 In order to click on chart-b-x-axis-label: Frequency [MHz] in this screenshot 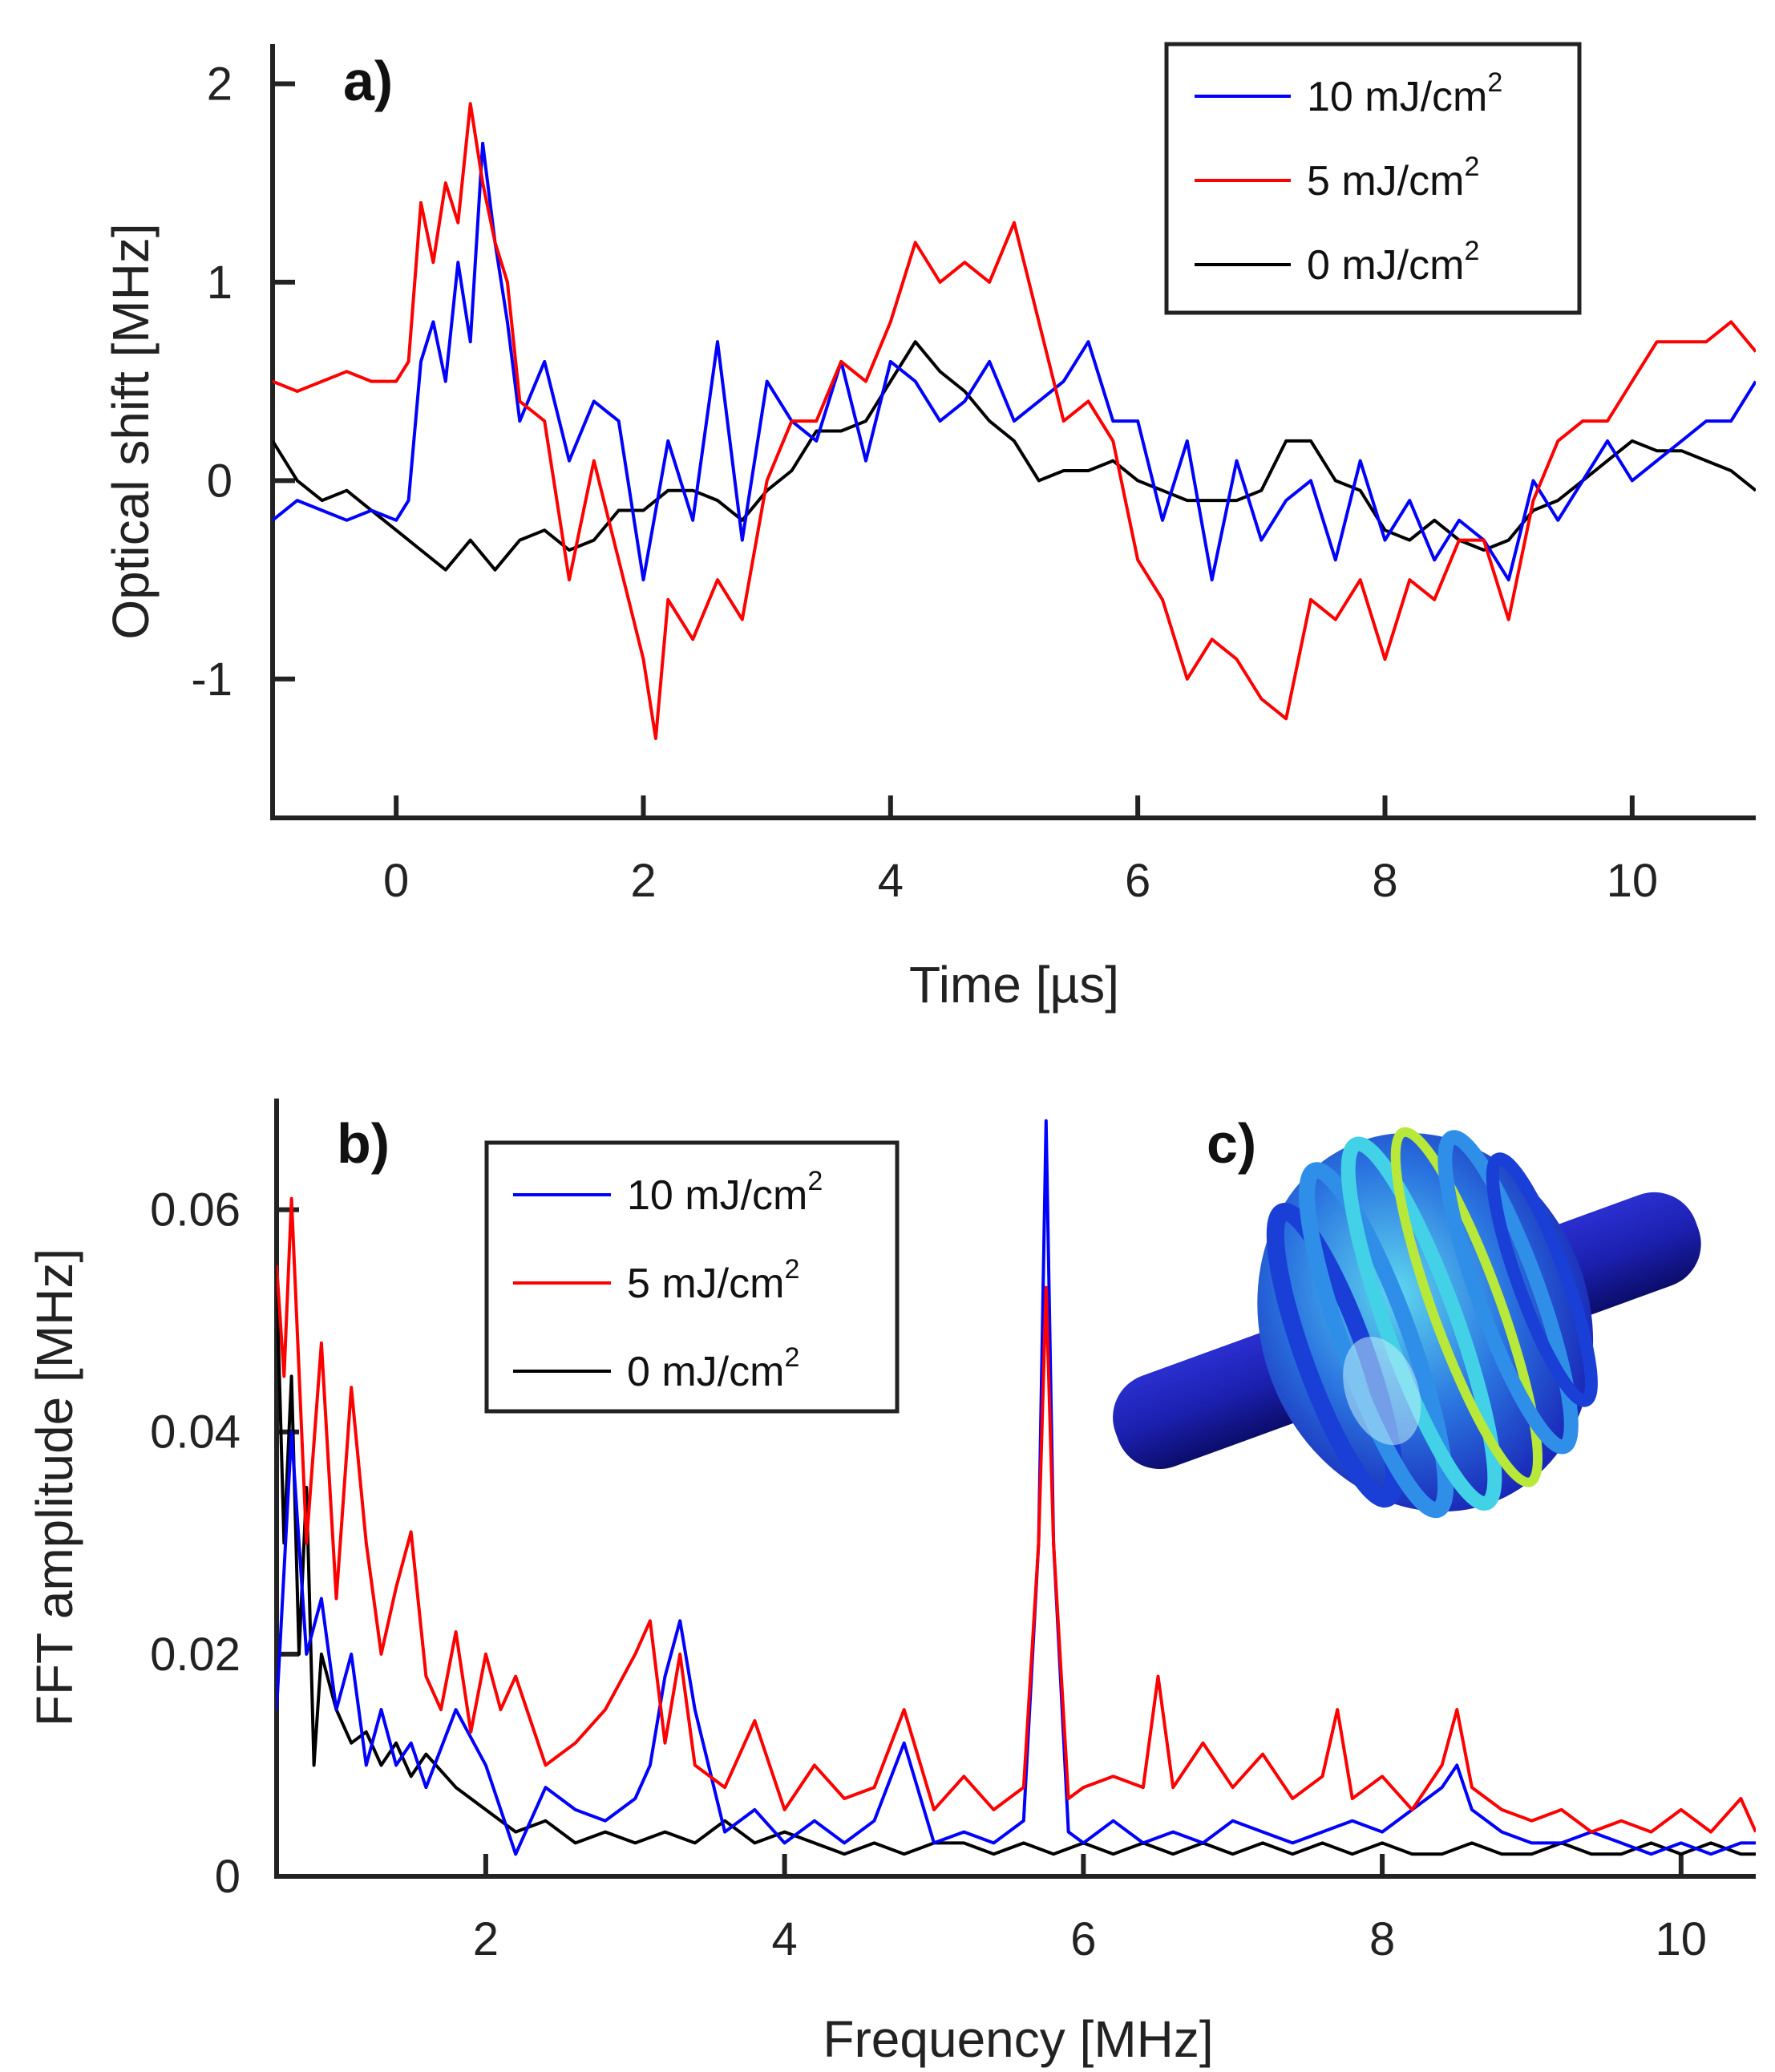, I will do `click(1018, 2039)`.